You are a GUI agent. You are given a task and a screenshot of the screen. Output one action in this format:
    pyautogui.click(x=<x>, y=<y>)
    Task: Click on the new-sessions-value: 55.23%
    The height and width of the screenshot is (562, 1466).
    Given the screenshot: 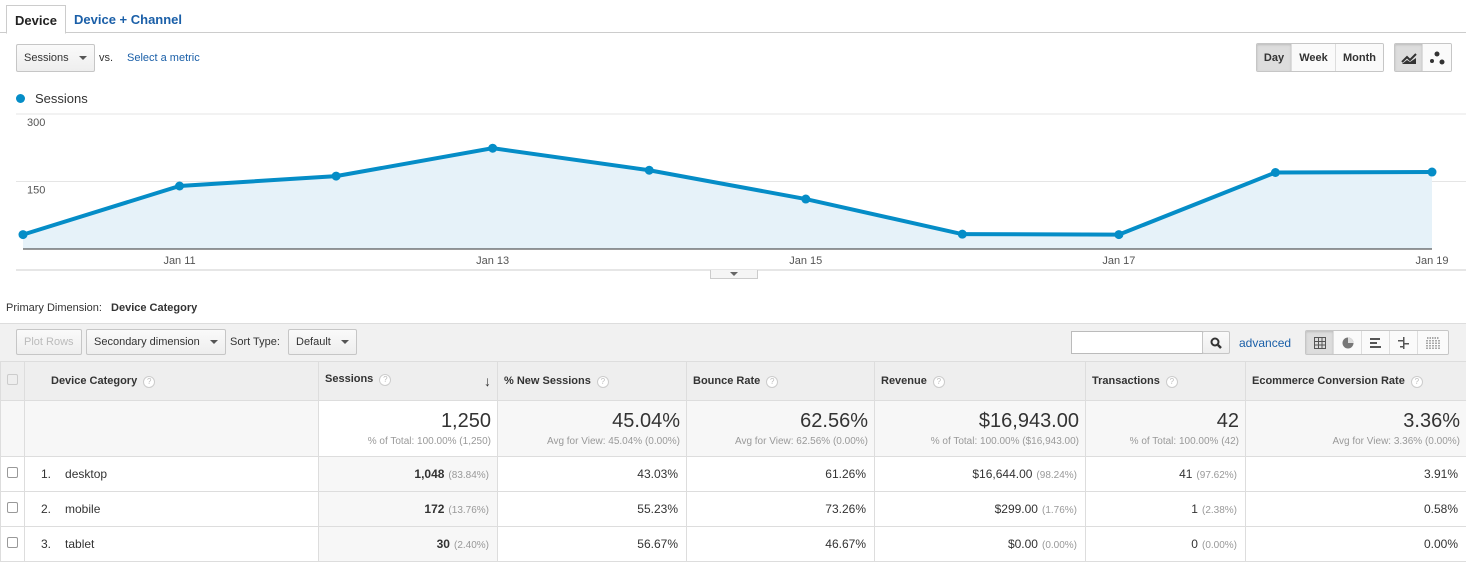 What is the action you would take?
    pyautogui.click(x=592, y=509)
    